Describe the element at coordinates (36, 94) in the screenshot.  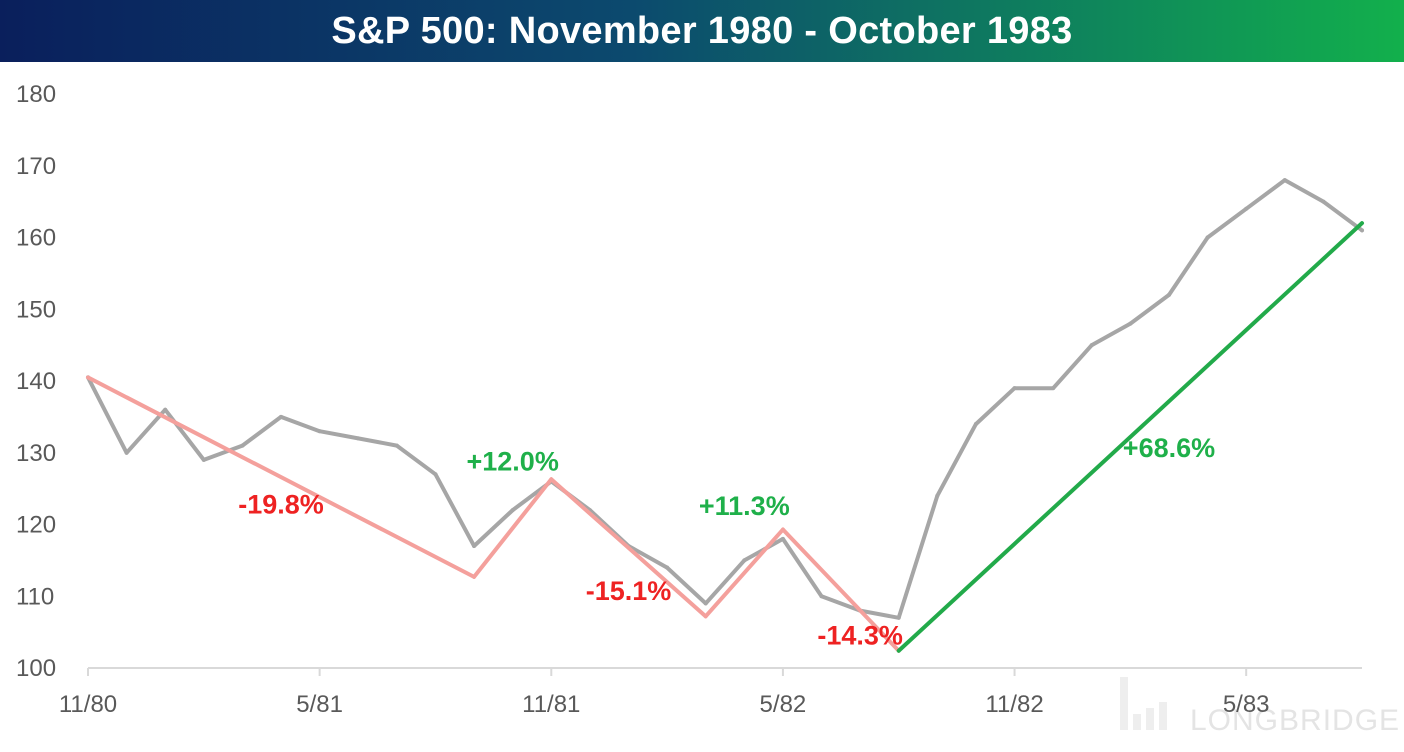
I see `y-tick-label: 180` at that location.